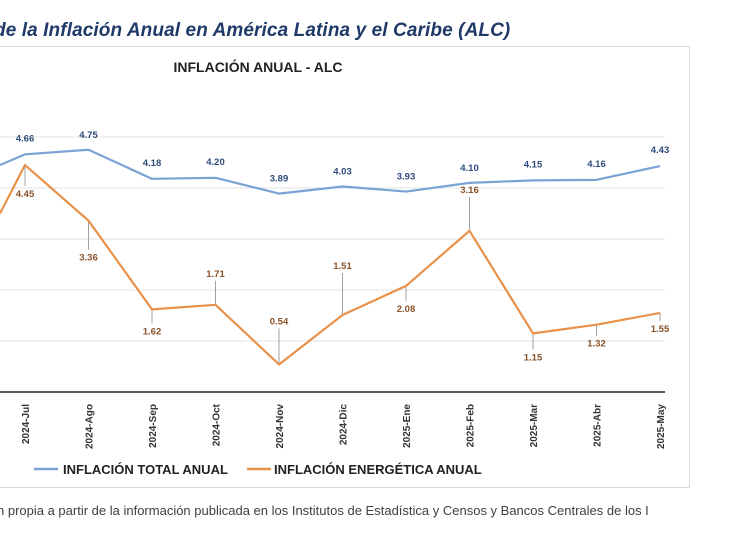 The width and height of the screenshot is (750, 536). Describe the element at coordinates (330, 171) in the screenshot. I see `series-line-total` at that location.